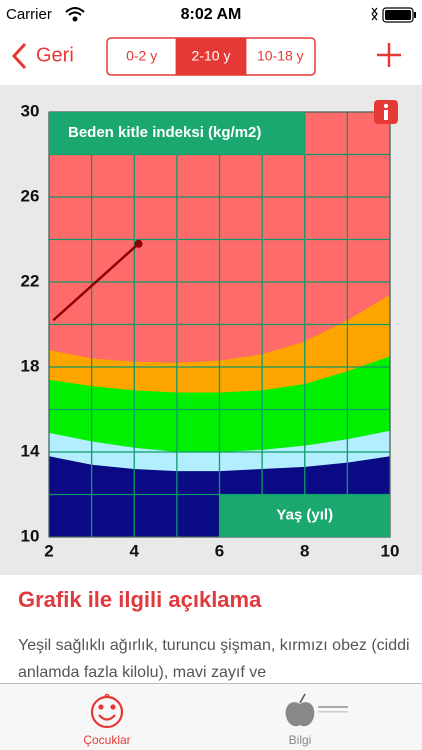 The width and height of the screenshot is (422, 750). I want to click on y-tick-label: 26, so click(30, 195).